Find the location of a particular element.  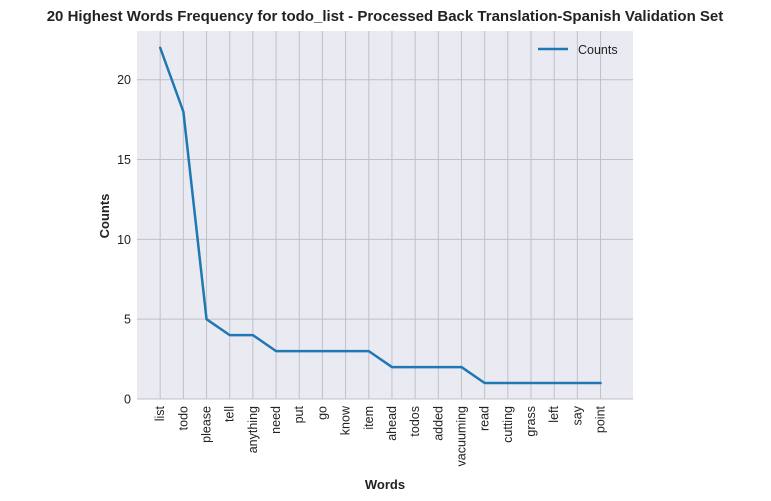

x-tick-label: point is located at coordinates (601, 419).